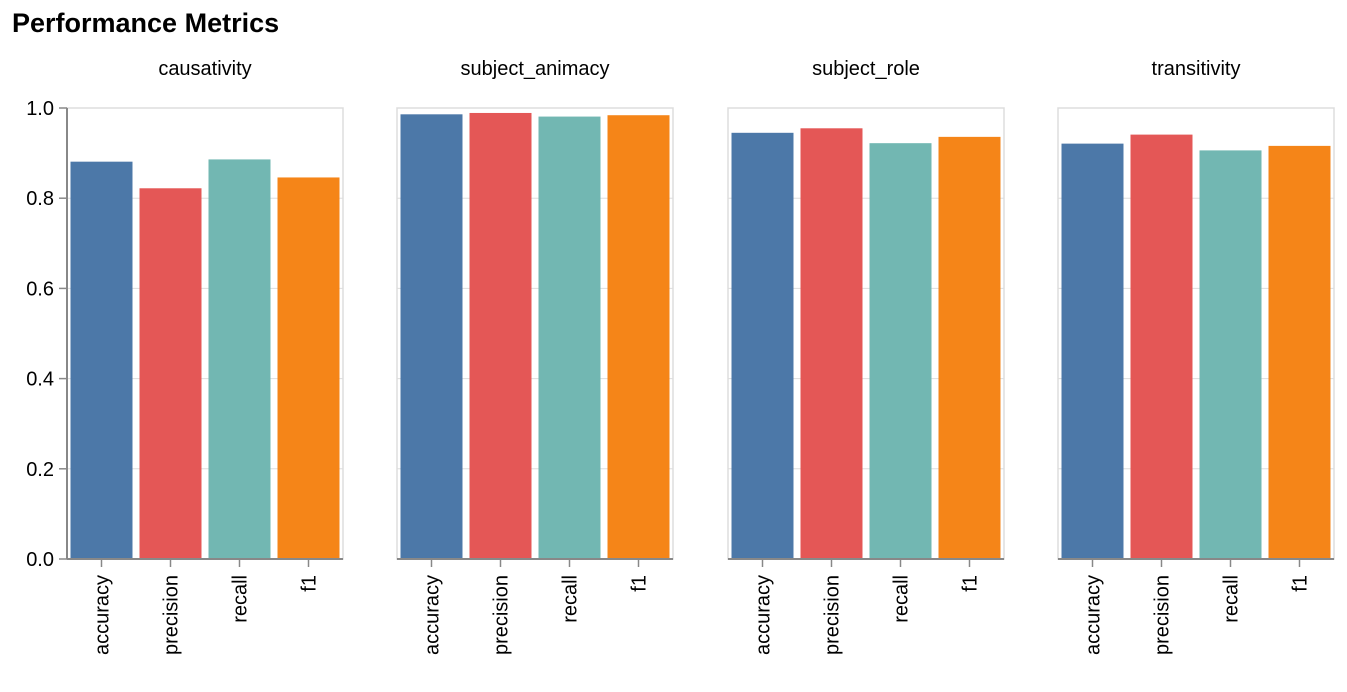 The height and width of the screenshot is (692, 1347). Describe the element at coordinates (40, 199) in the screenshot. I see `y-tick-label: 0.8` at that location.